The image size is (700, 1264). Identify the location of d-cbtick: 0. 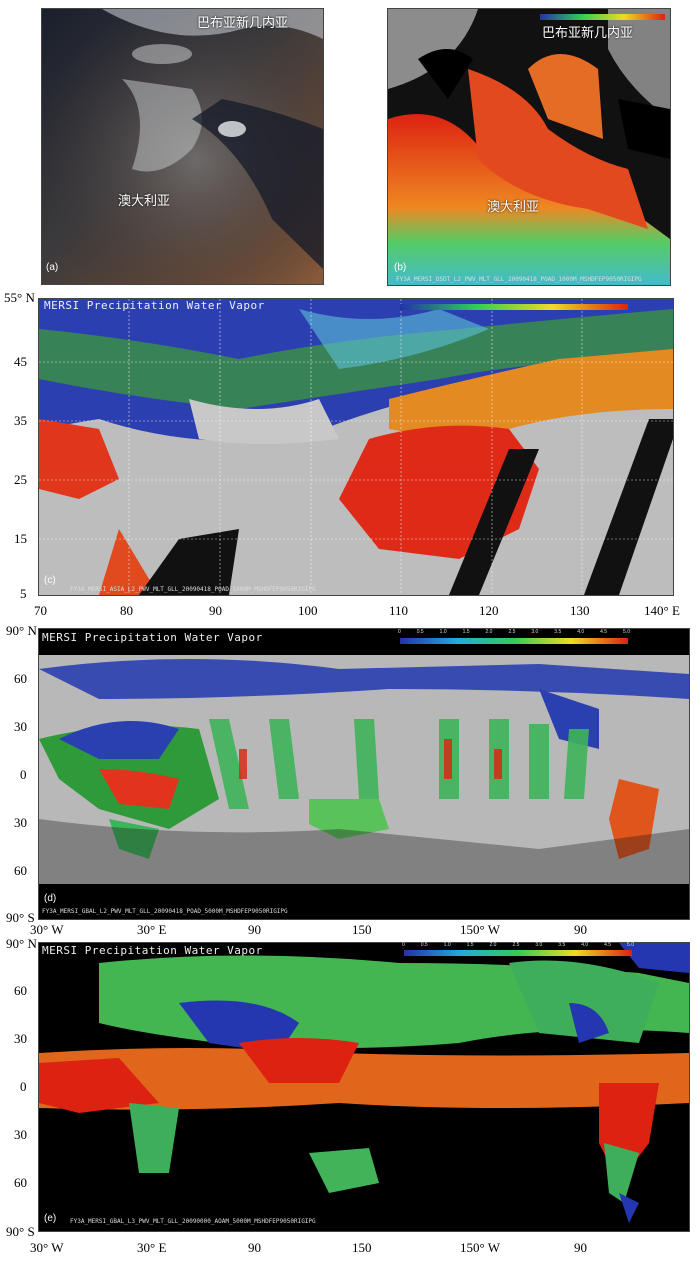
(399, 632).